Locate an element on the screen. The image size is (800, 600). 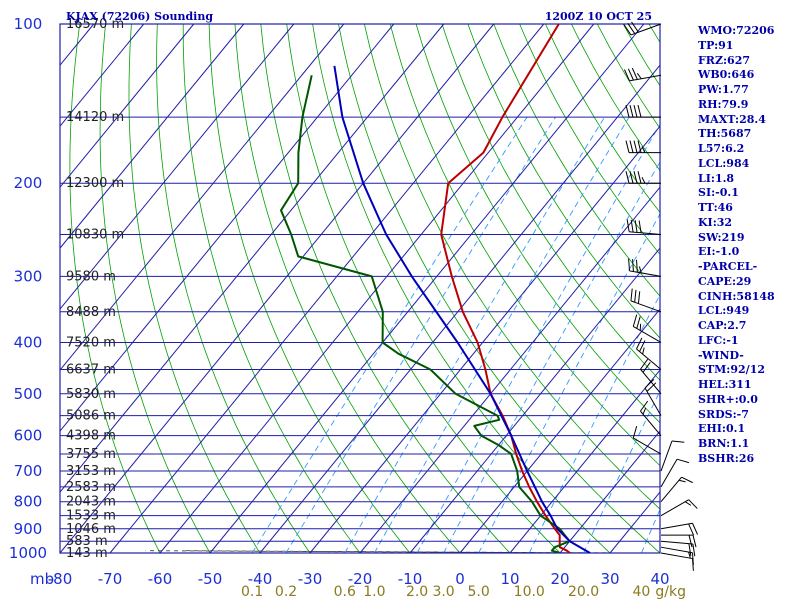
pressure-tick-label: 100 is located at coordinates (28, 24).